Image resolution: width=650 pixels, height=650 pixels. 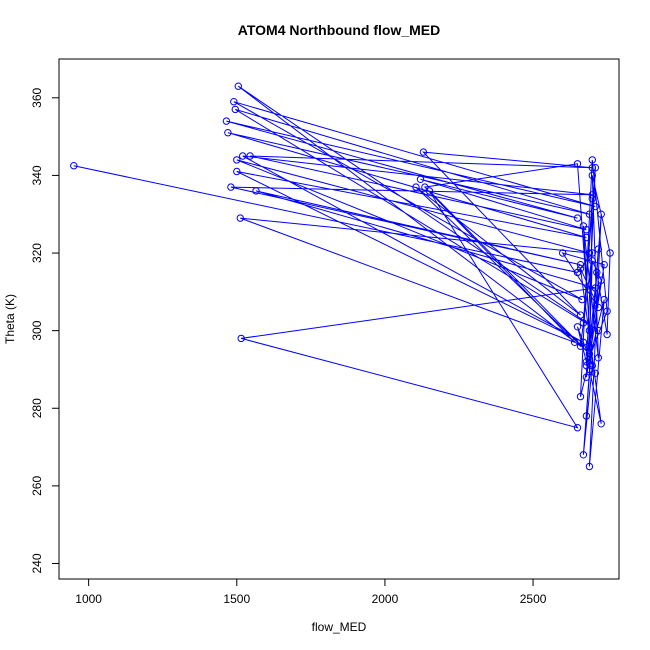 I want to click on x-tick-label: 1000, so click(x=88, y=599).